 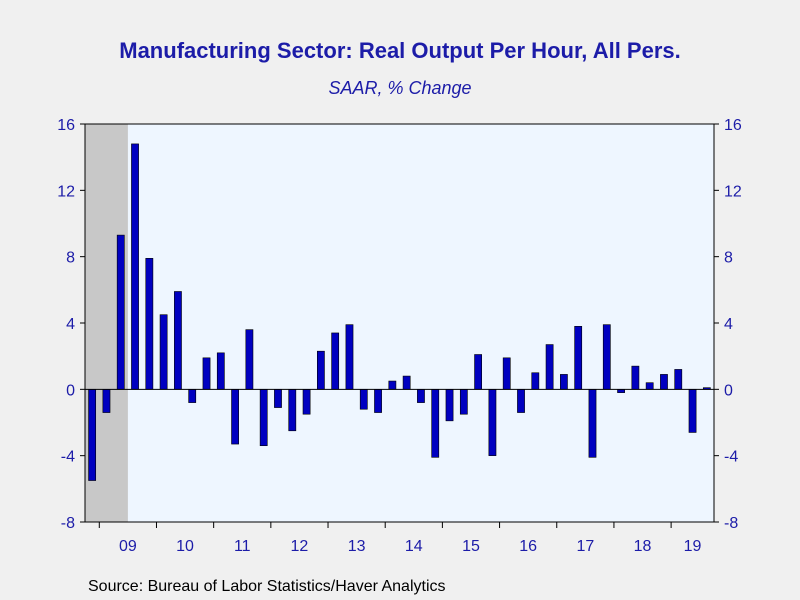 What do you see at coordinates (728, 258) in the screenshot?
I see `y-tick-label-right: 8` at bounding box center [728, 258].